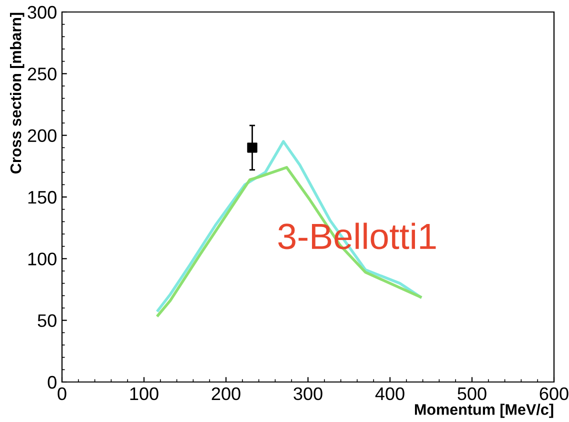 The height and width of the screenshot is (422, 569). What do you see at coordinates (62, 393) in the screenshot?
I see `x-tick-label: 0` at bounding box center [62, 393].